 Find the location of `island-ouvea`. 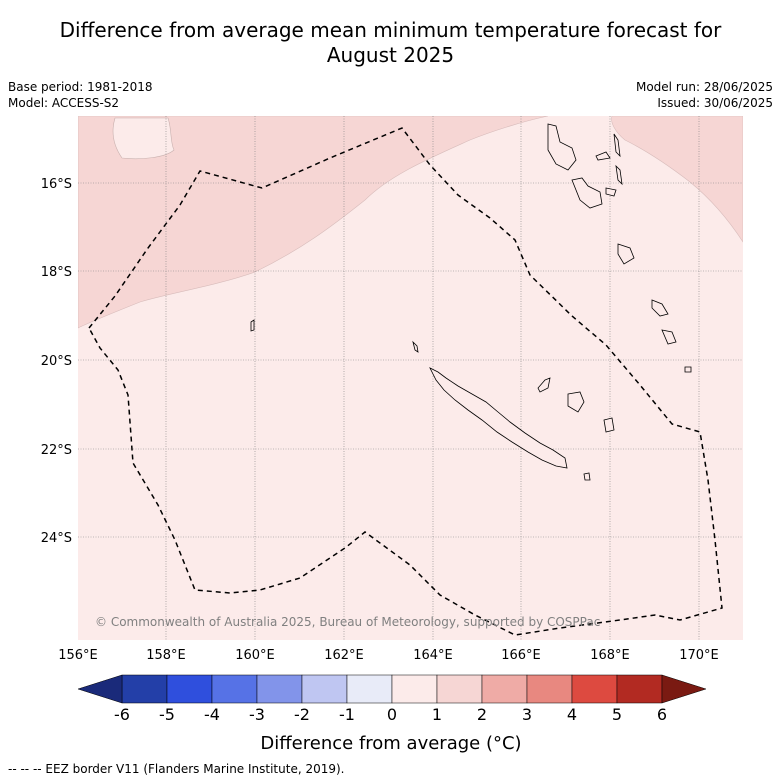

island-ouvea is located at coordinates (544, 385).